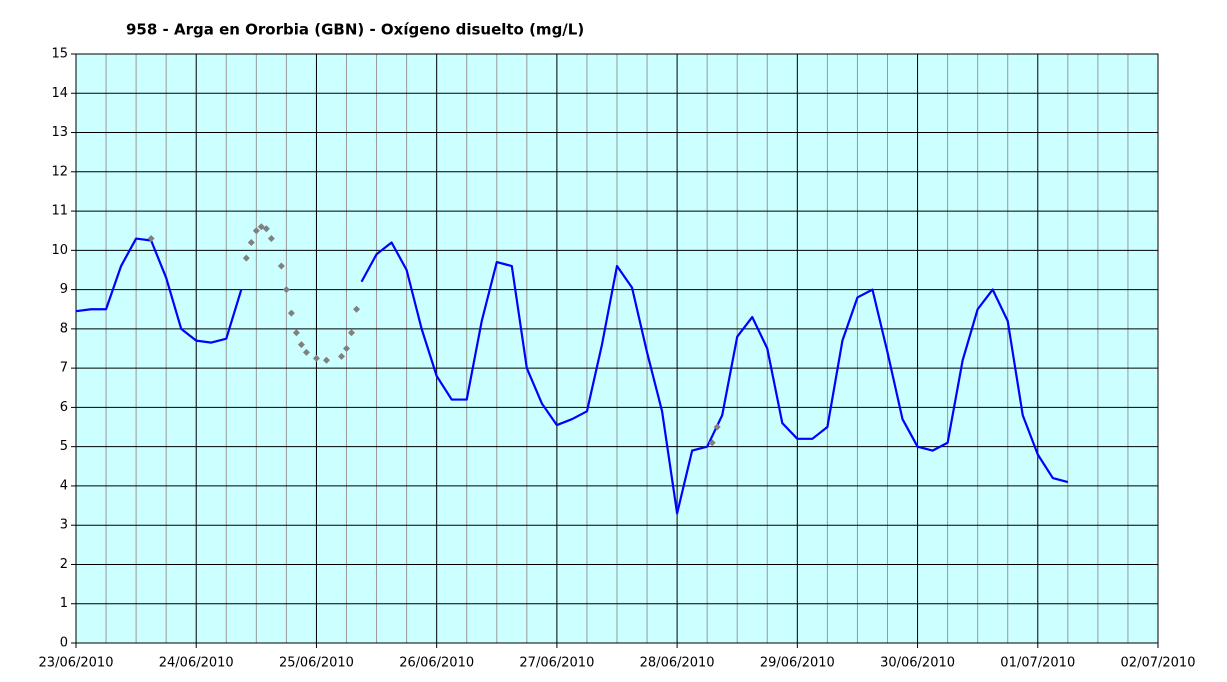 This screenshot has height=682, width=1227. What do you see at coordinates (64, 446) in the screenshot?
I see `y-tick-label: 5` at bounding box center [64, 446].